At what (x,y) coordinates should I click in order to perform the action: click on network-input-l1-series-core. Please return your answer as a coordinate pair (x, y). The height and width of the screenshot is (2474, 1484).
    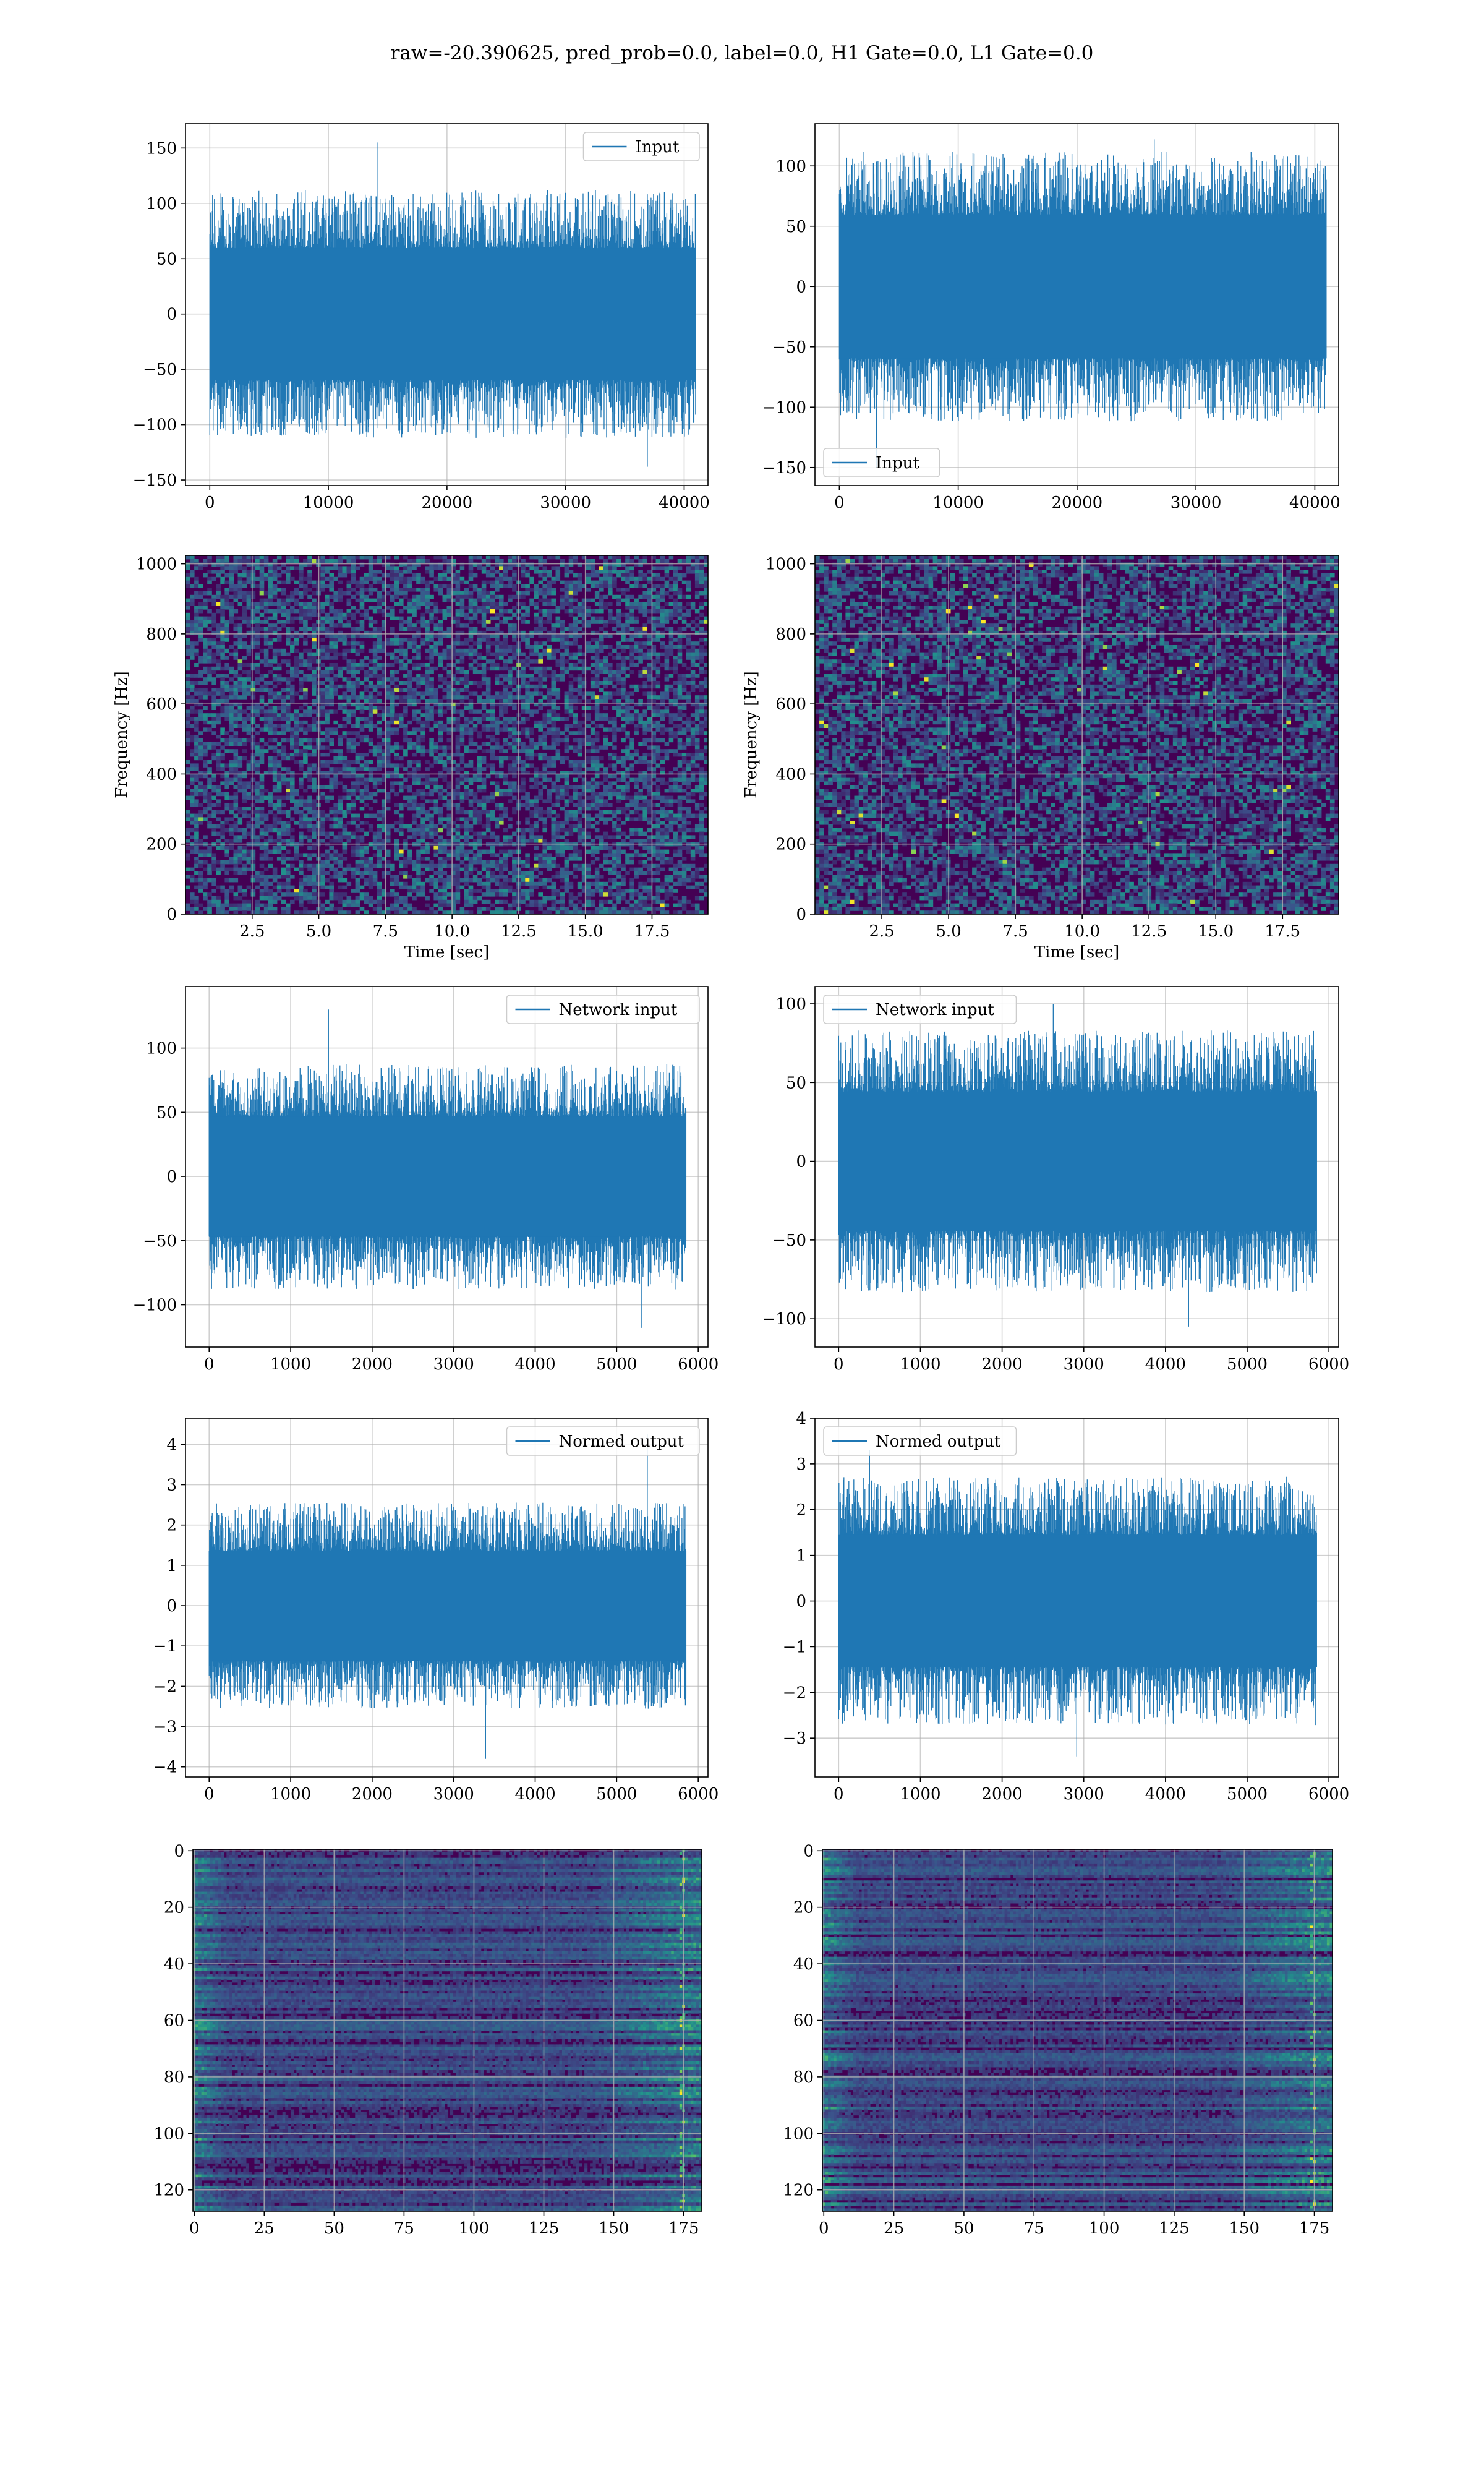
    Looking at the image, I should click on (1077, 1161).